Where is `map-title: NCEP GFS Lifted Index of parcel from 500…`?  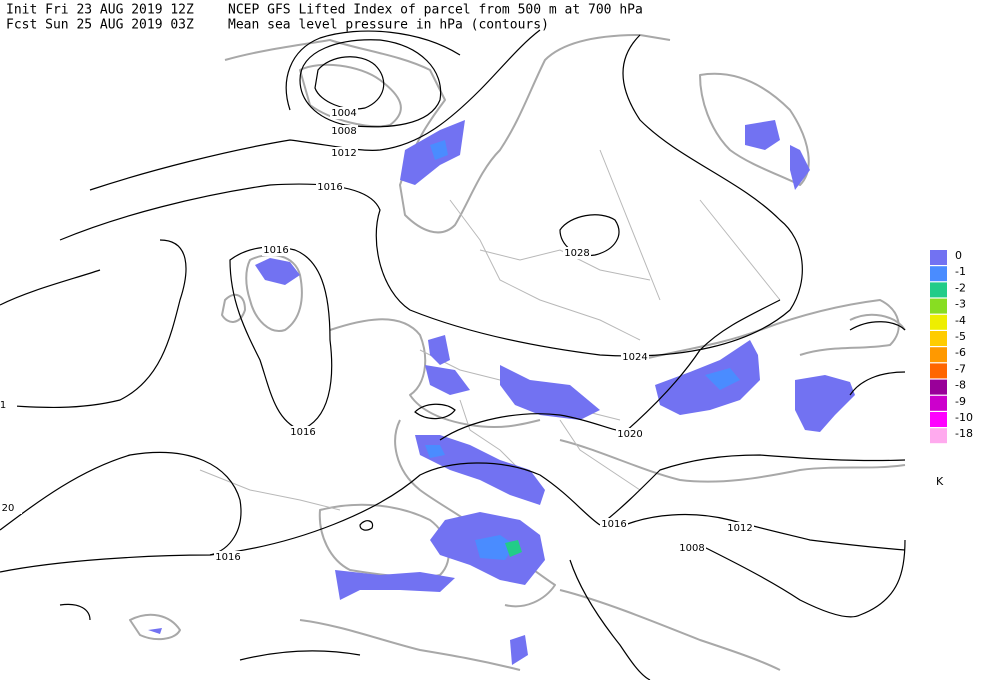 map-title: NCEP GFS Lifted Index of parcel from 500… is located at coordinates (435, 10).